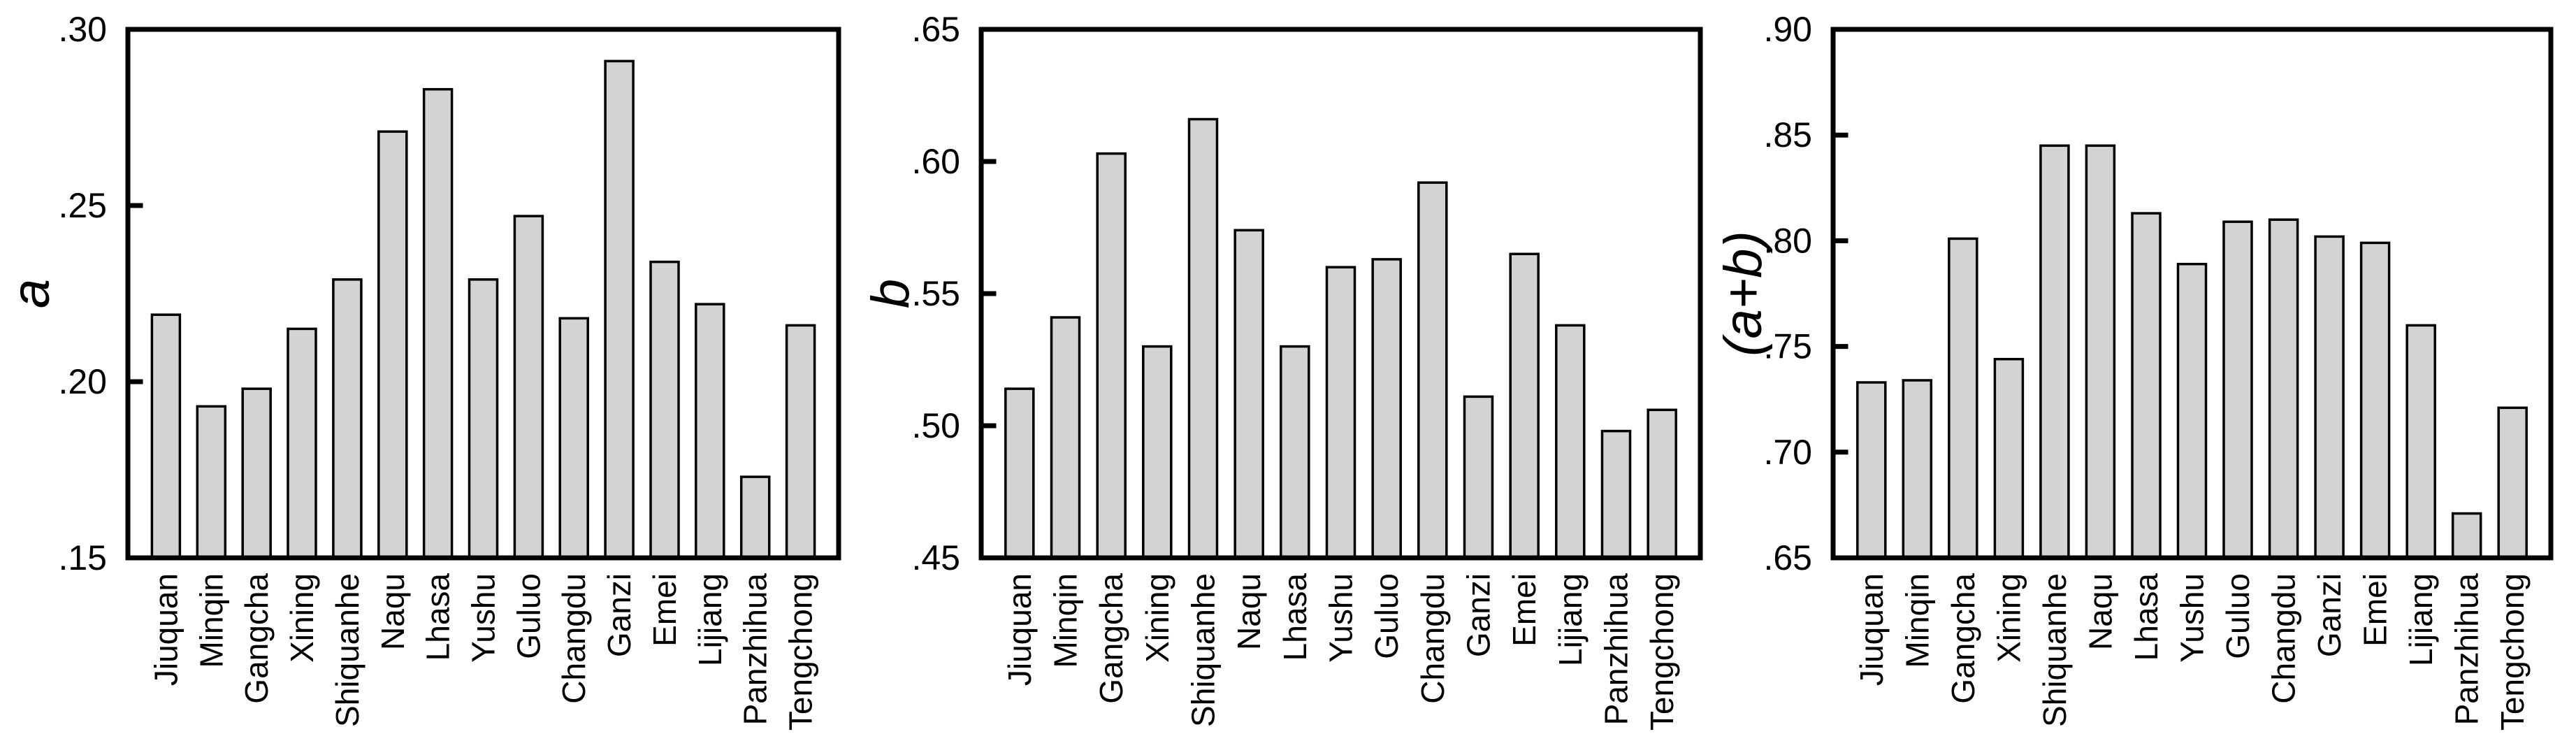 The height and width of the screenshot is (748, 2576). I want to click on y-tick-label: .20, so click(82, 382).